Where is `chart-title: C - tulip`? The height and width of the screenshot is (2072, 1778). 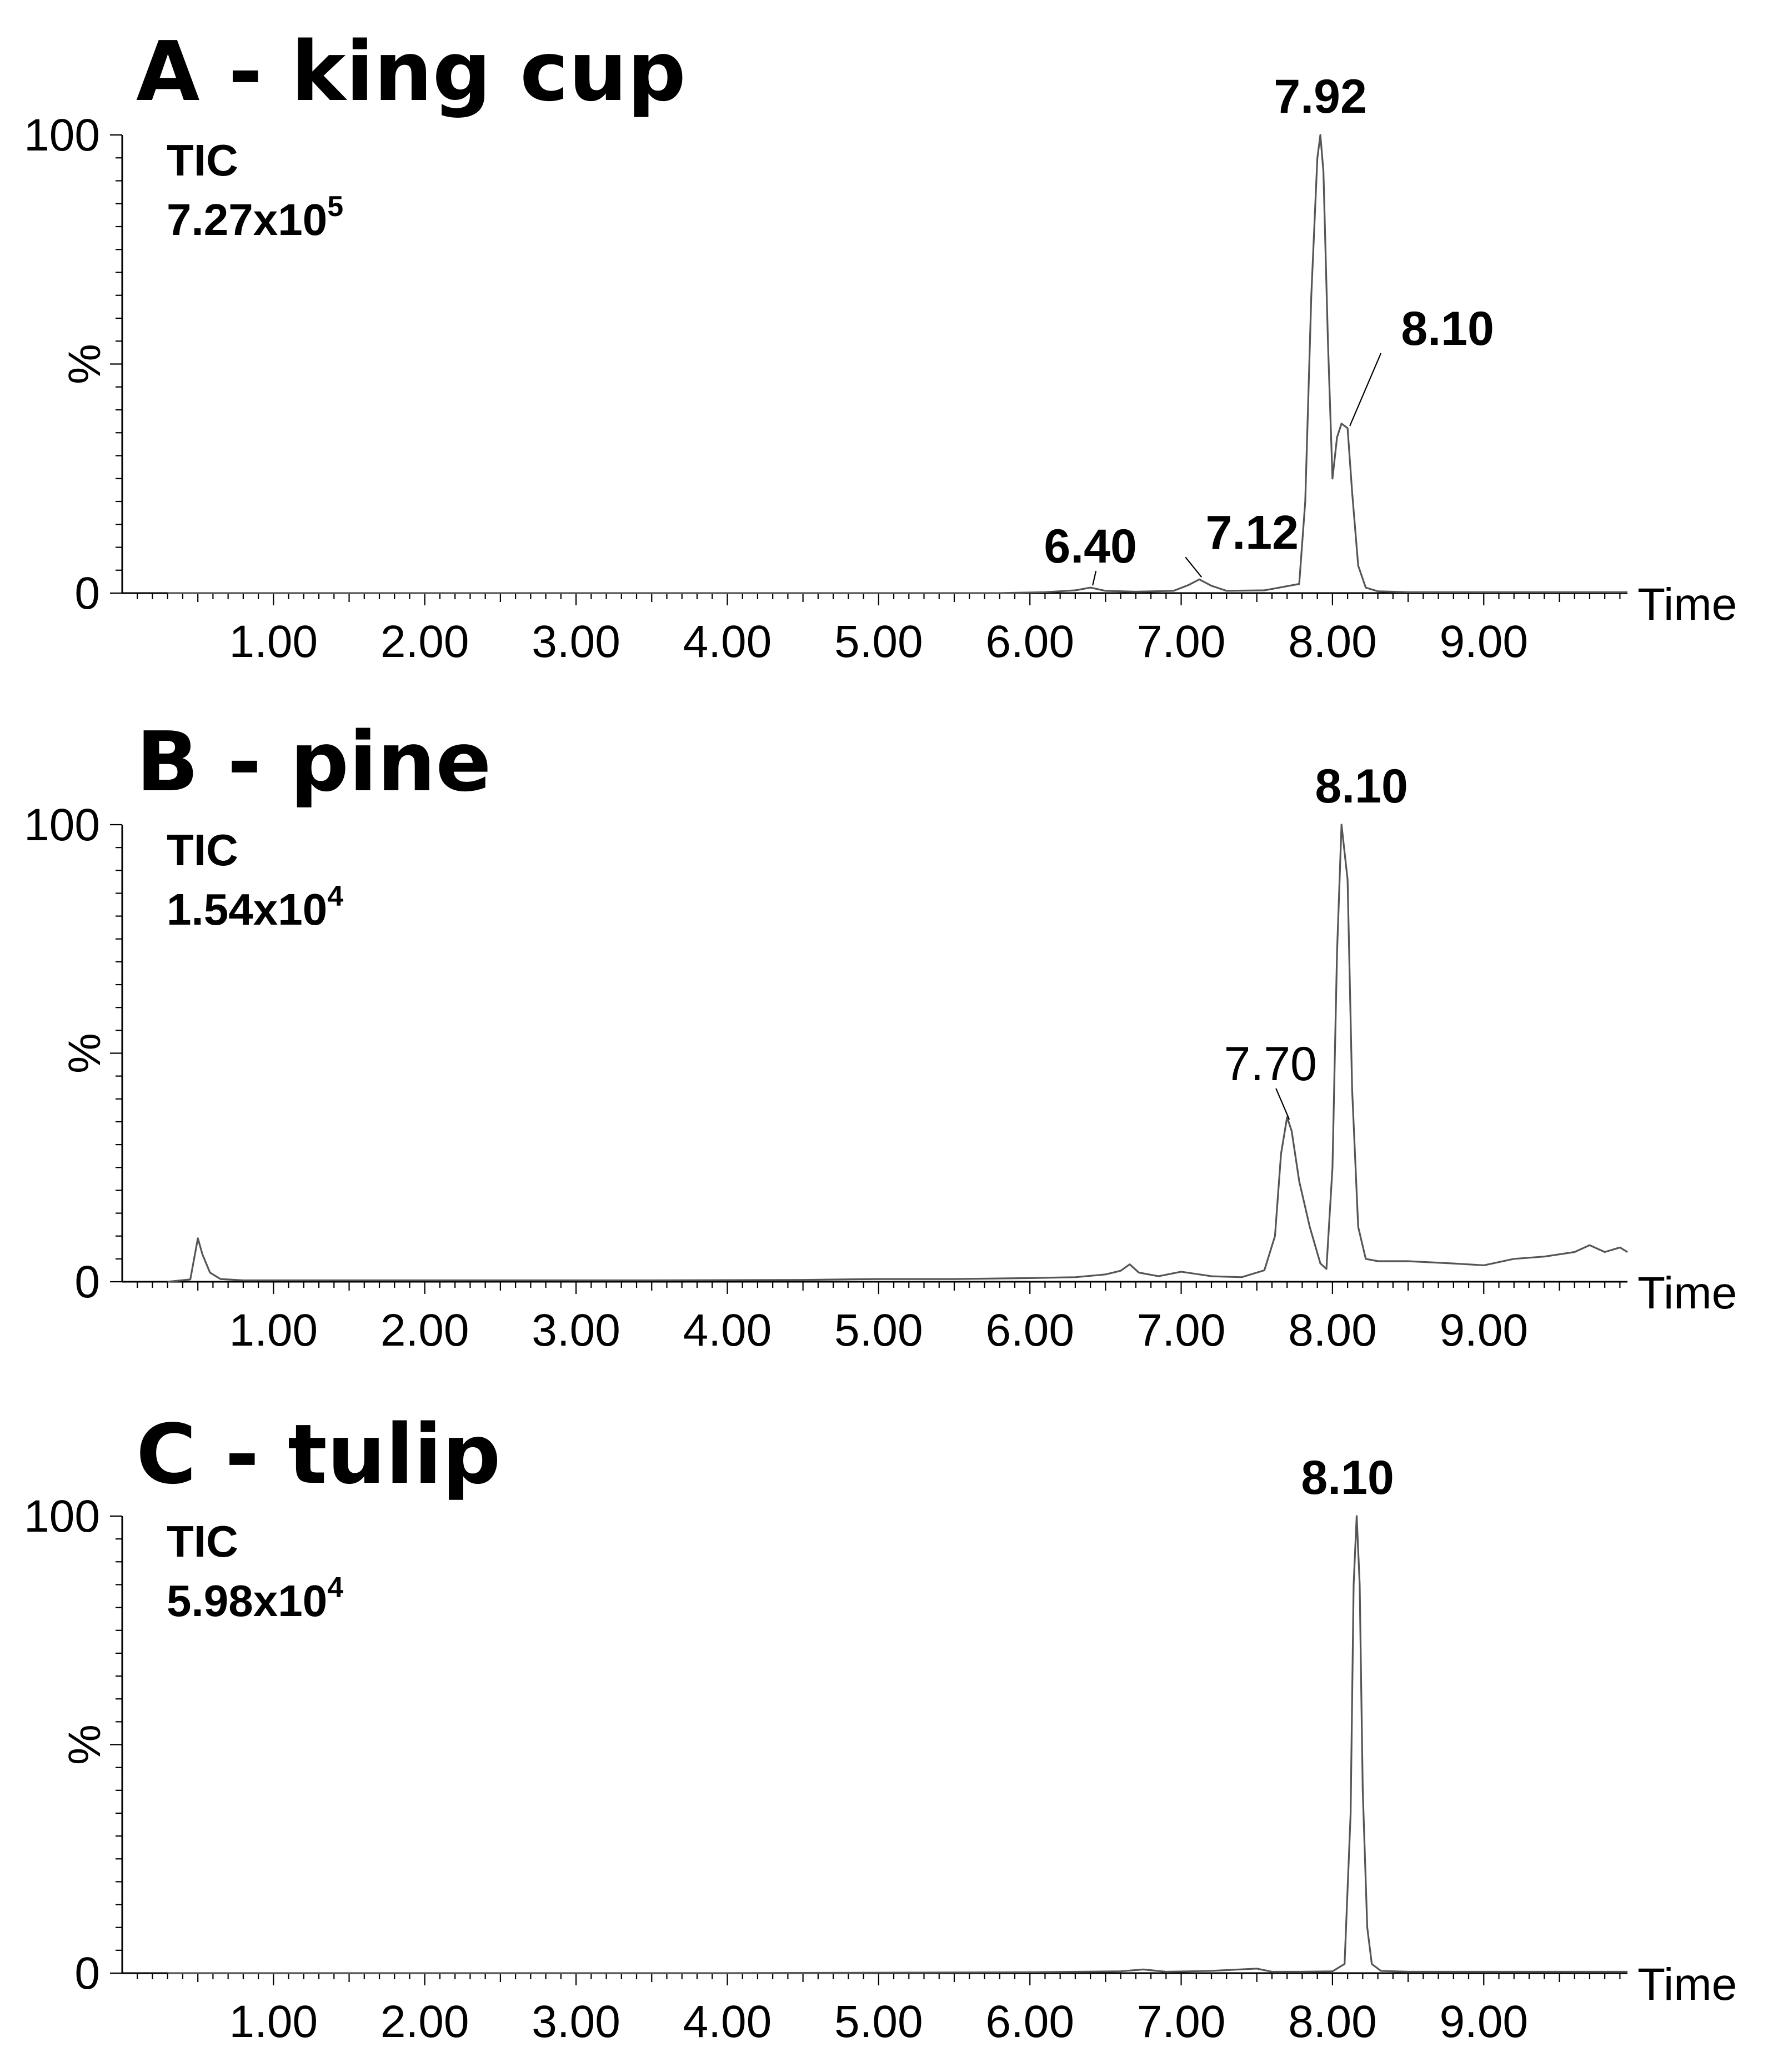
chart-title: C - tulip is located at coordinates (318, 1454).